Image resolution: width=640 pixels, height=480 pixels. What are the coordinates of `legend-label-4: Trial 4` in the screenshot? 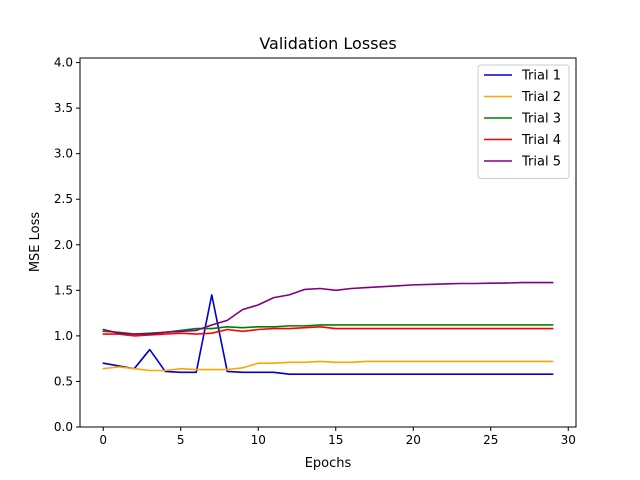 It's located at (541, 140).